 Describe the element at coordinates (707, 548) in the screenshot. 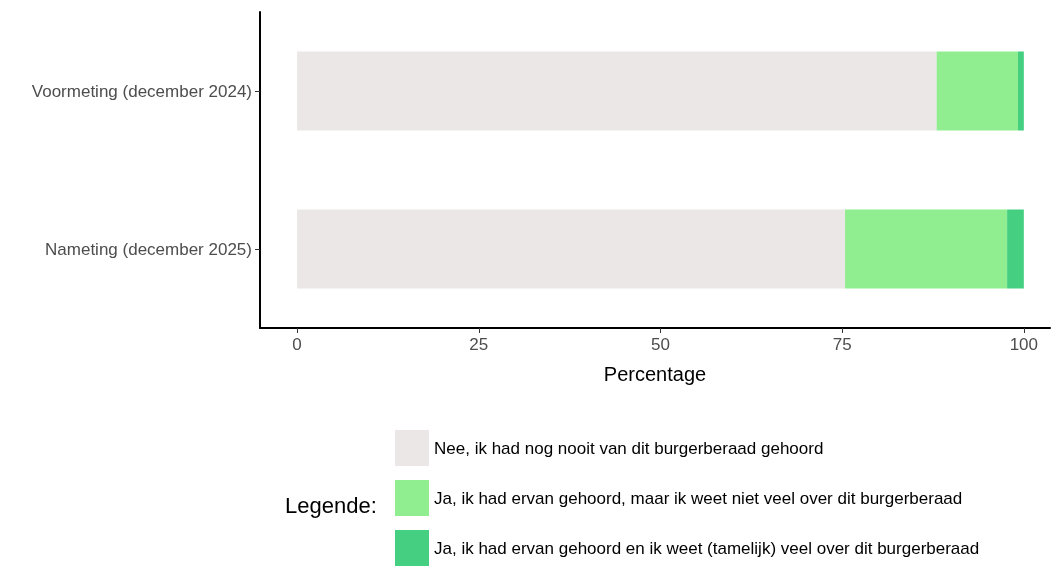

I see `legend-label: Ja, ik had ervan gehoord en ik weet (tamelijk) veel over dit burgerberaad` at that location.